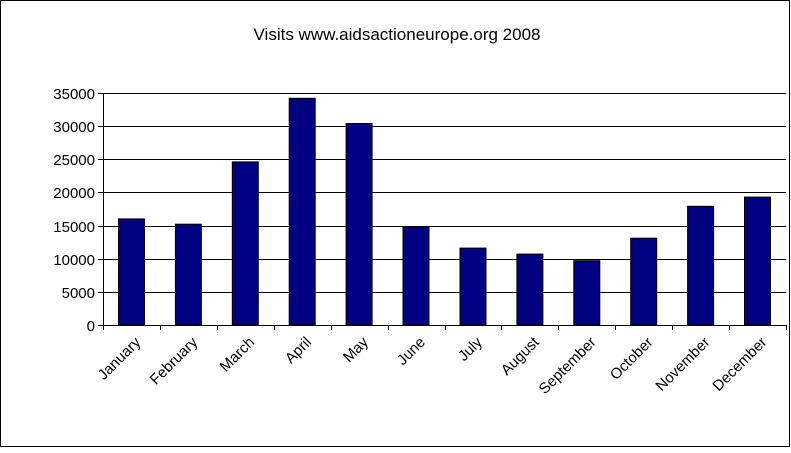 The height and width of the screenshot is (453, 791). Describe the element at coordinates (131, 272) in the screenshot. I see `bar-january` at that location.